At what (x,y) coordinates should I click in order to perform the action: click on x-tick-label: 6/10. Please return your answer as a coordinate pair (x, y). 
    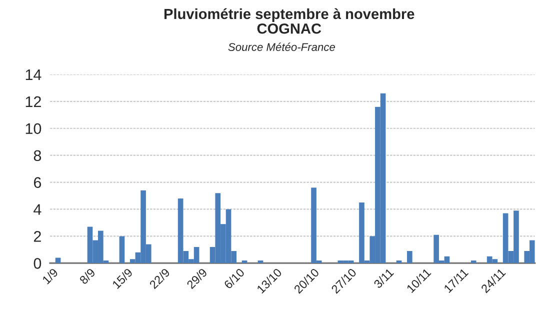
    Looking at the image, I should click on (234, 279).